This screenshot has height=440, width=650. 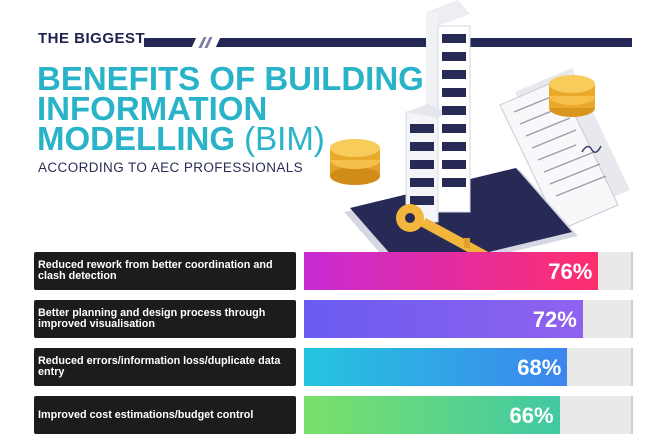 What do you see at coordinates (564, 149) in the screenshot?
I see `document-icon` at bounding box center [564, 149].